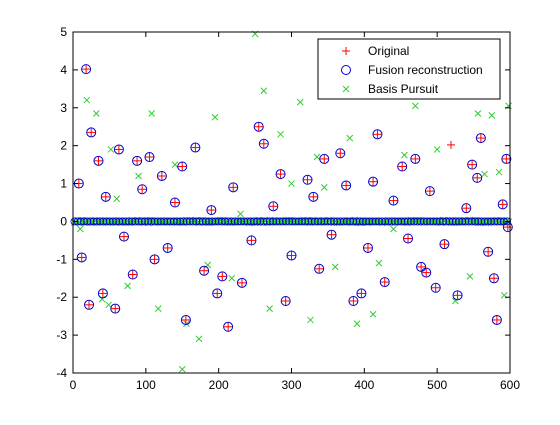  I want to click on y-tick-label: 5, so click(63, 32).